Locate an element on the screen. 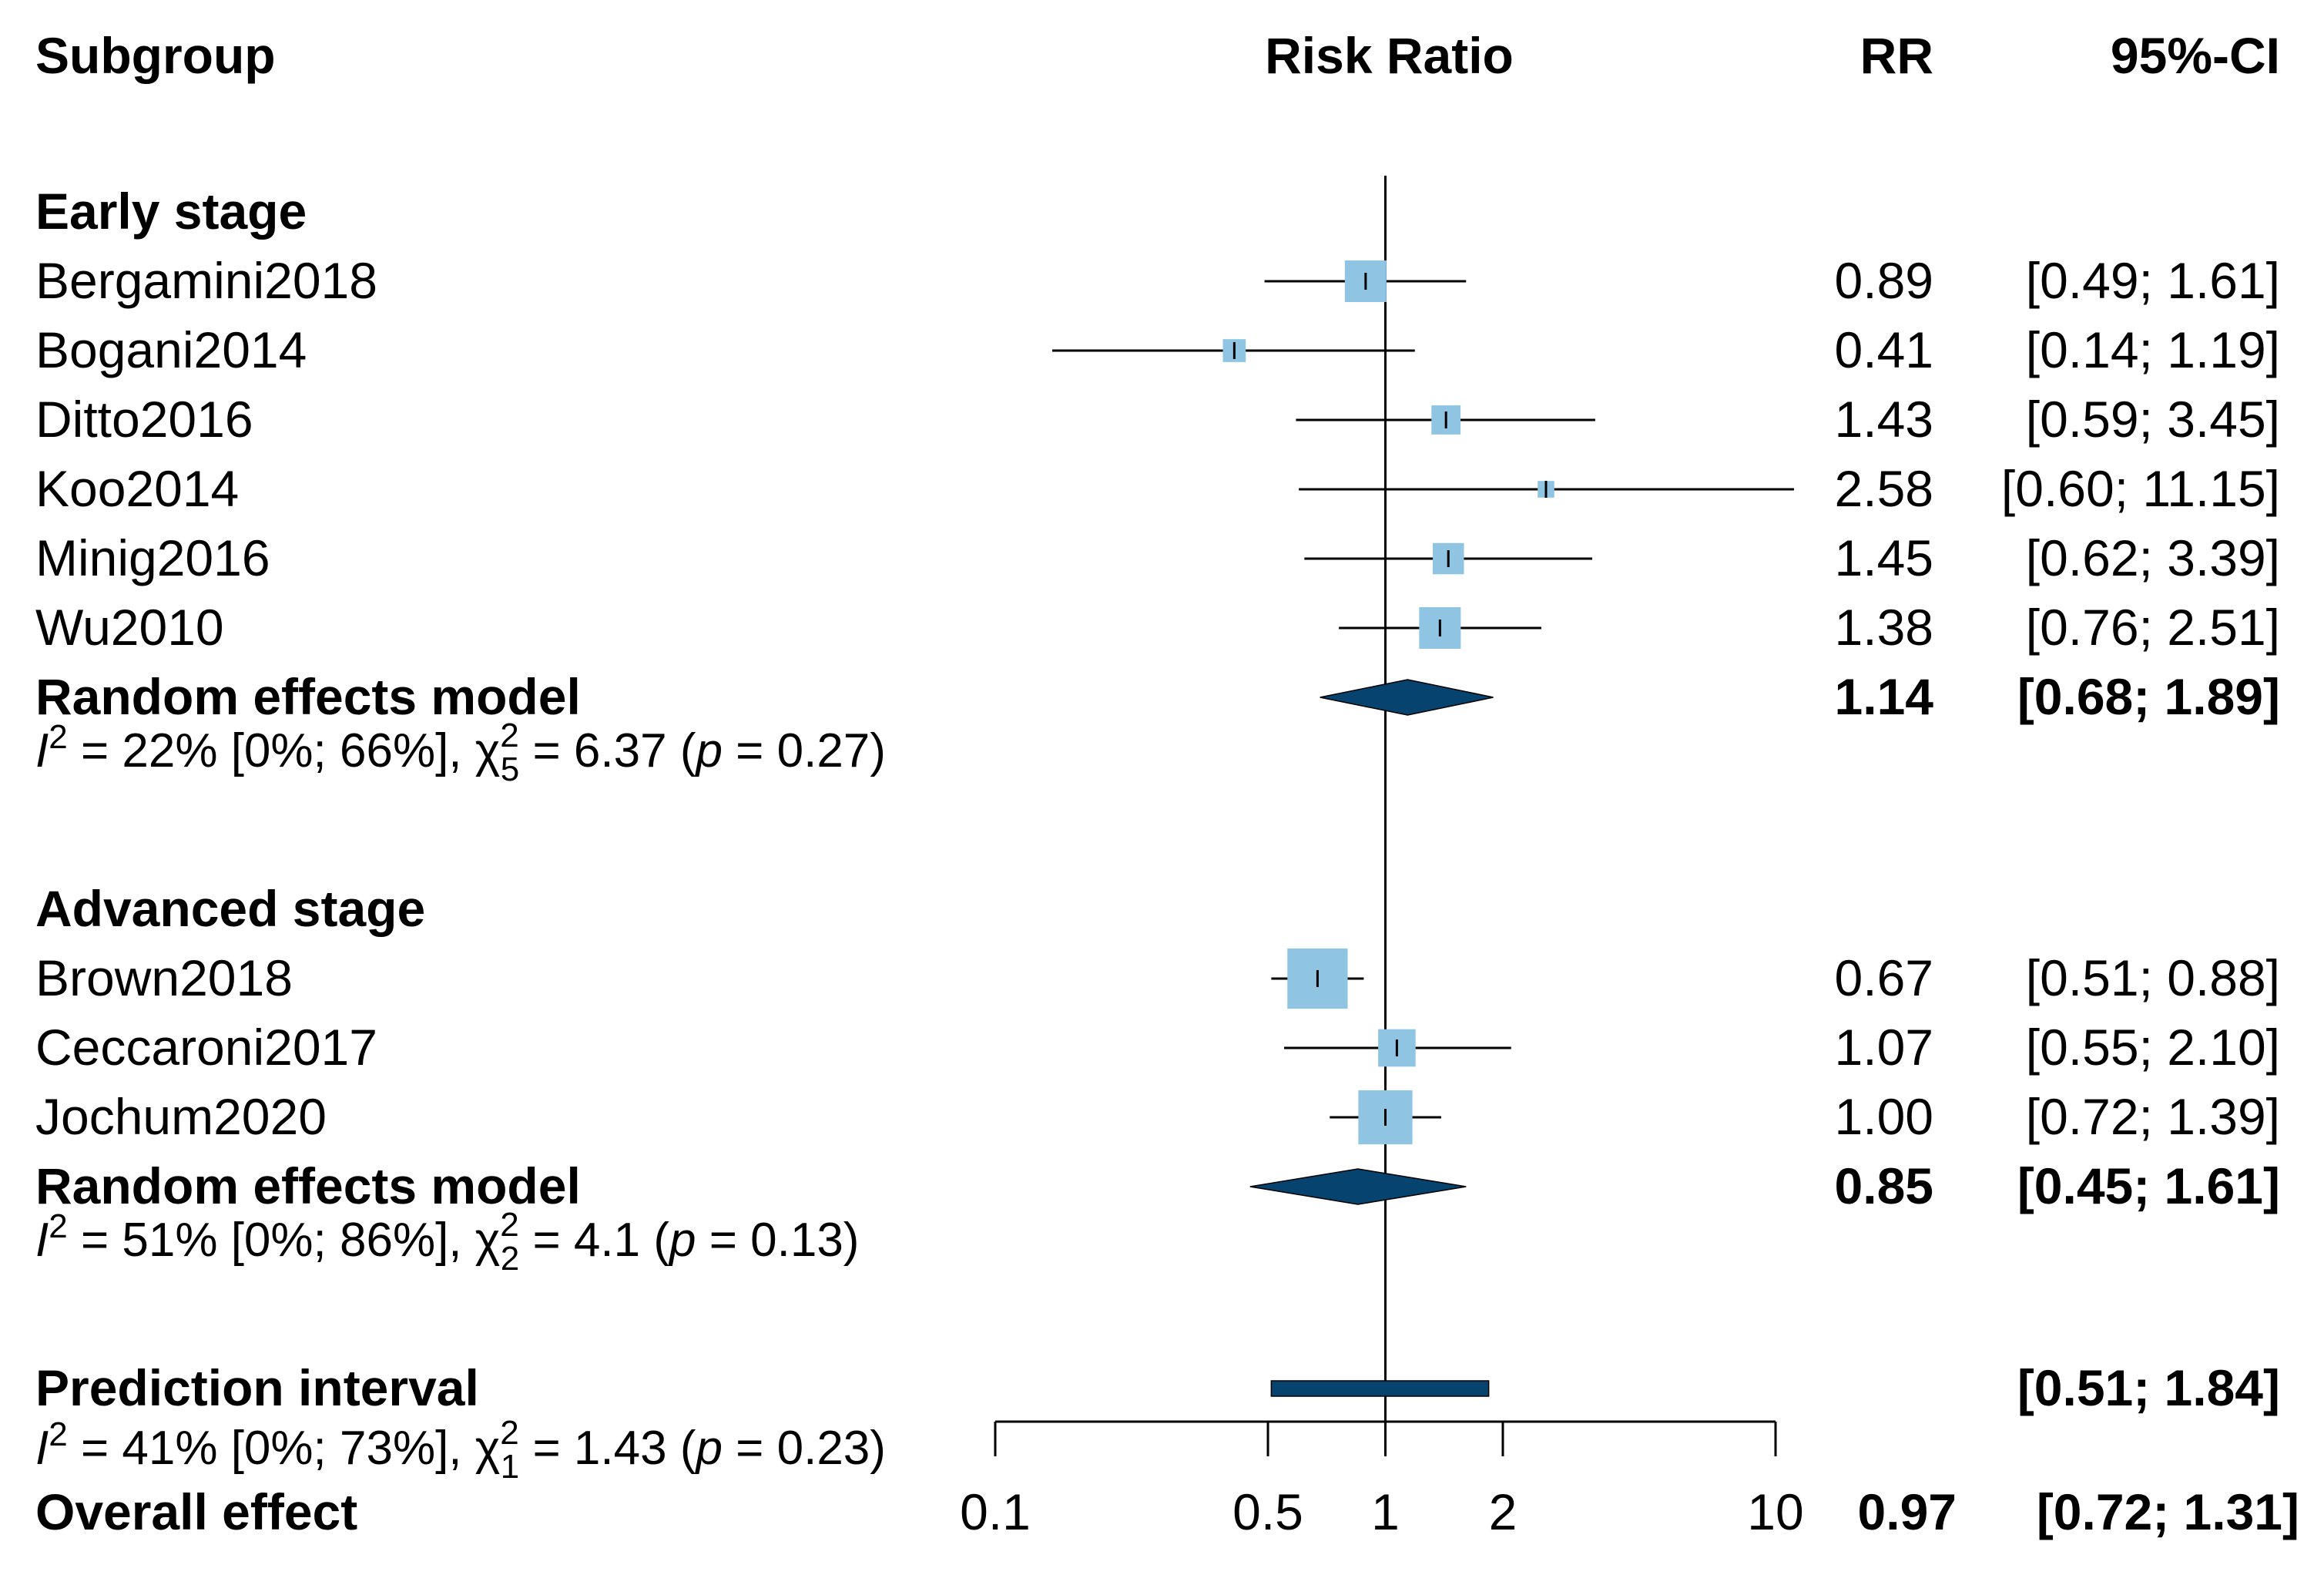 This screenshot has height=1585, width=2324. chi2-value: = 4.1 ( is located at coordinates (594, 1240).